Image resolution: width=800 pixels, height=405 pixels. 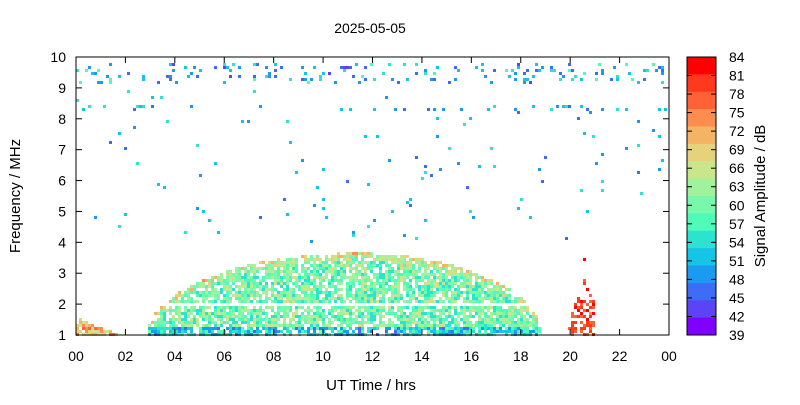 What do you see at coordinates (701, 135) in the screenshot?
I see `colorbar-segment` at bounding box center [701, 135].